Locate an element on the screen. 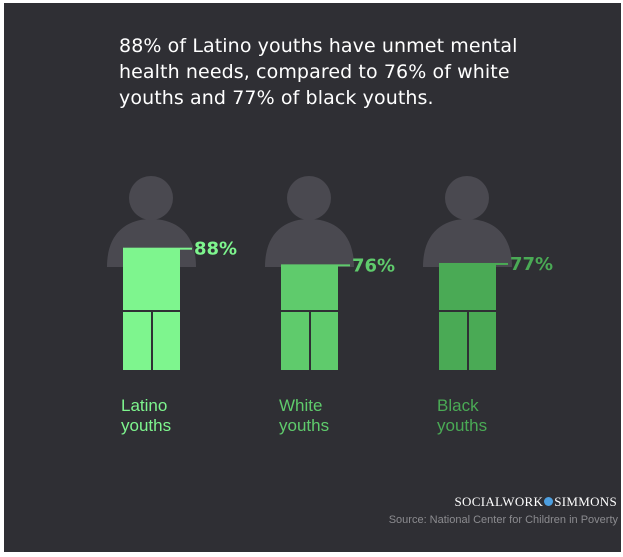 This screenshot has height=557, width=623. category-label-1: White youths is located at coordinates (339, 416).